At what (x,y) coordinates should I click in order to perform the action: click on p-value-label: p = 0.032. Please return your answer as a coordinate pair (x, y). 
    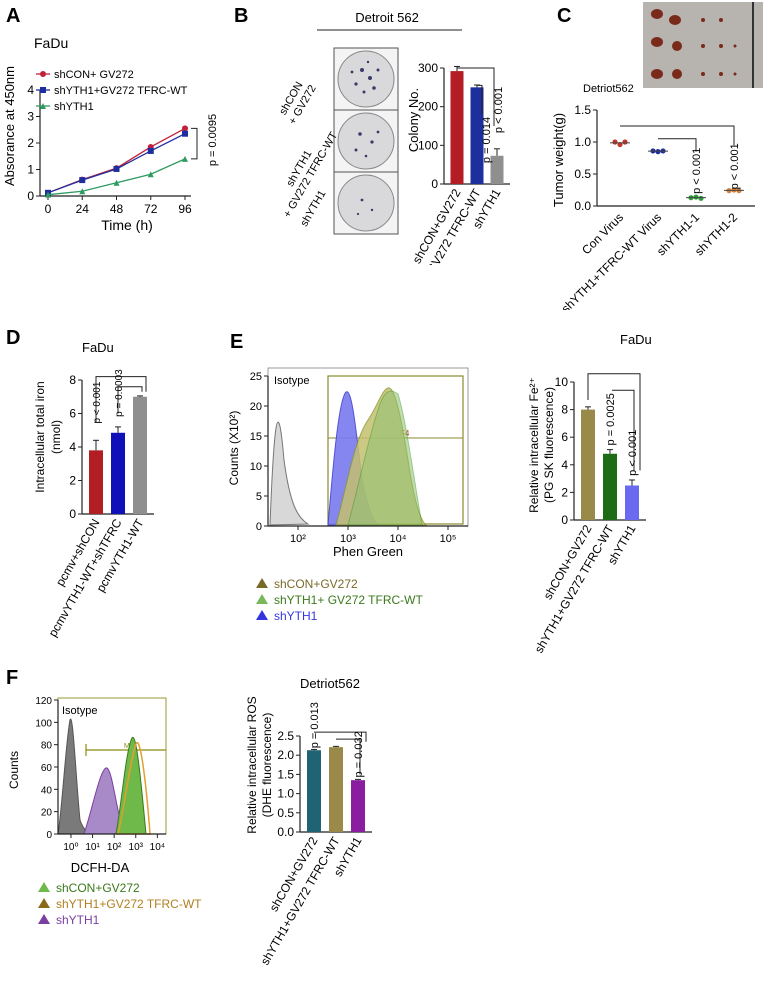
    Looking at the image, I should click on (359, 754).